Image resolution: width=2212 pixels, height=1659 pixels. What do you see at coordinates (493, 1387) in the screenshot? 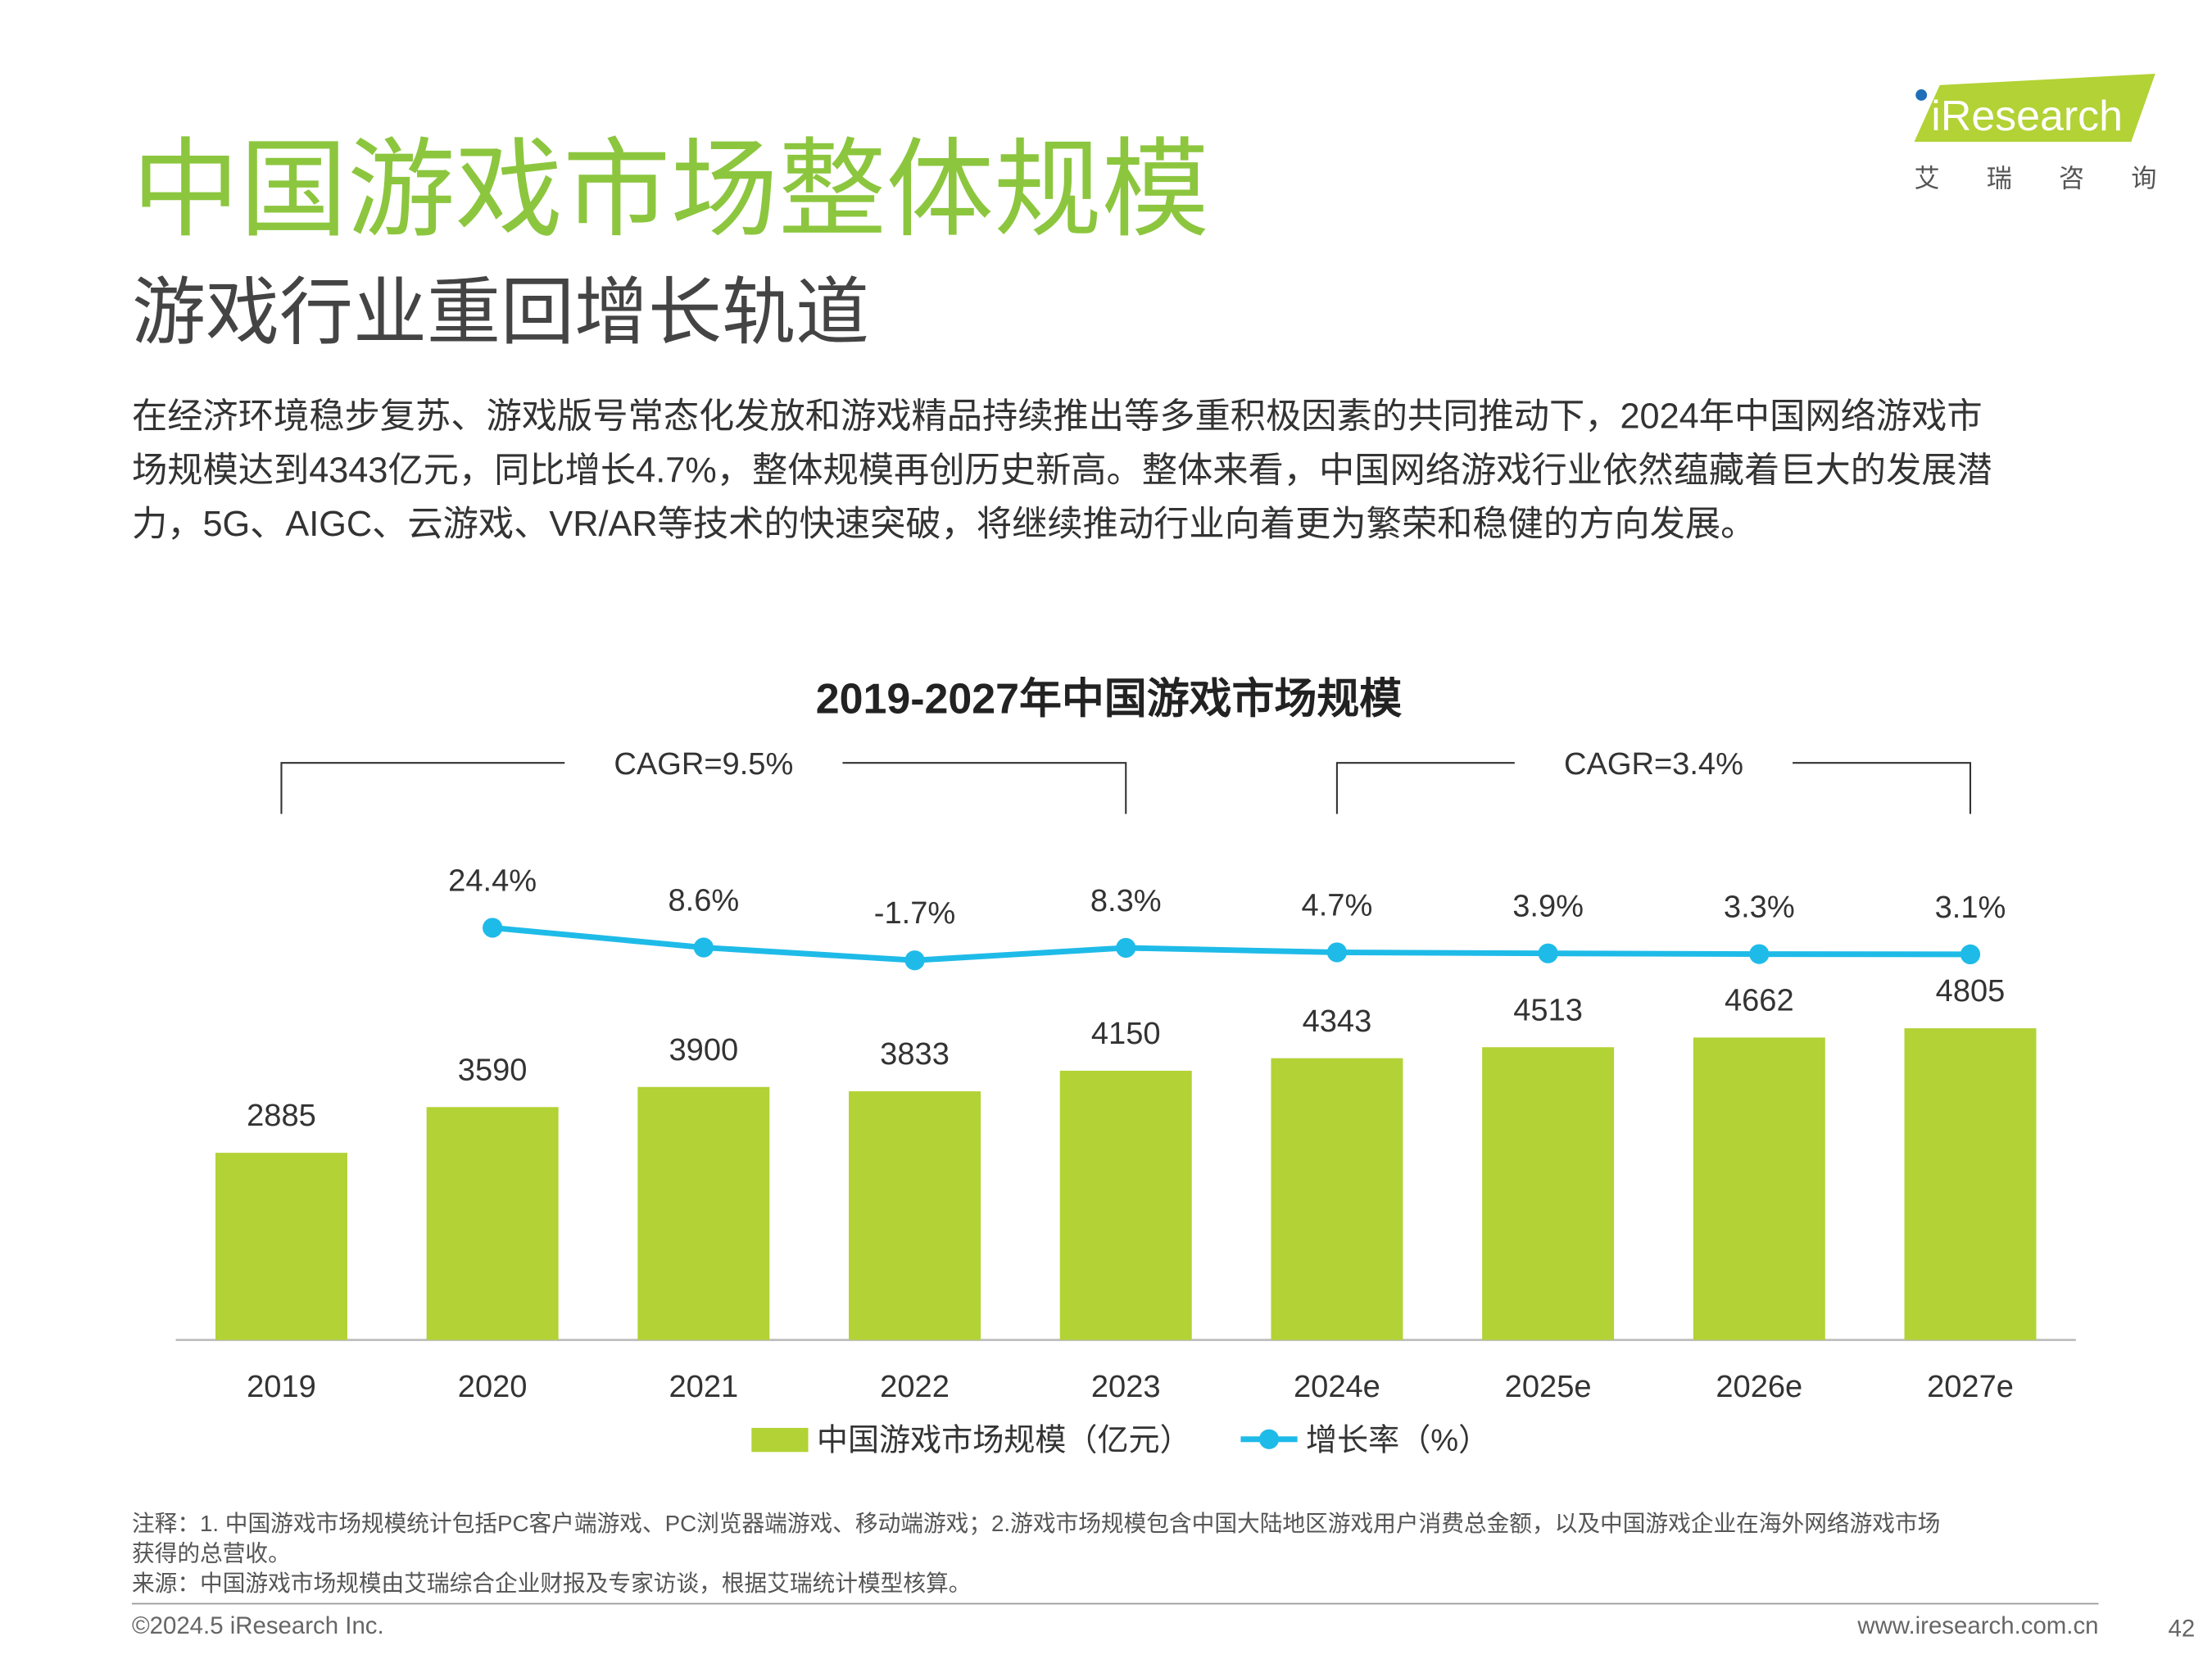
I see `x-tick-label: 2020` at bounding box center [493, 1387].